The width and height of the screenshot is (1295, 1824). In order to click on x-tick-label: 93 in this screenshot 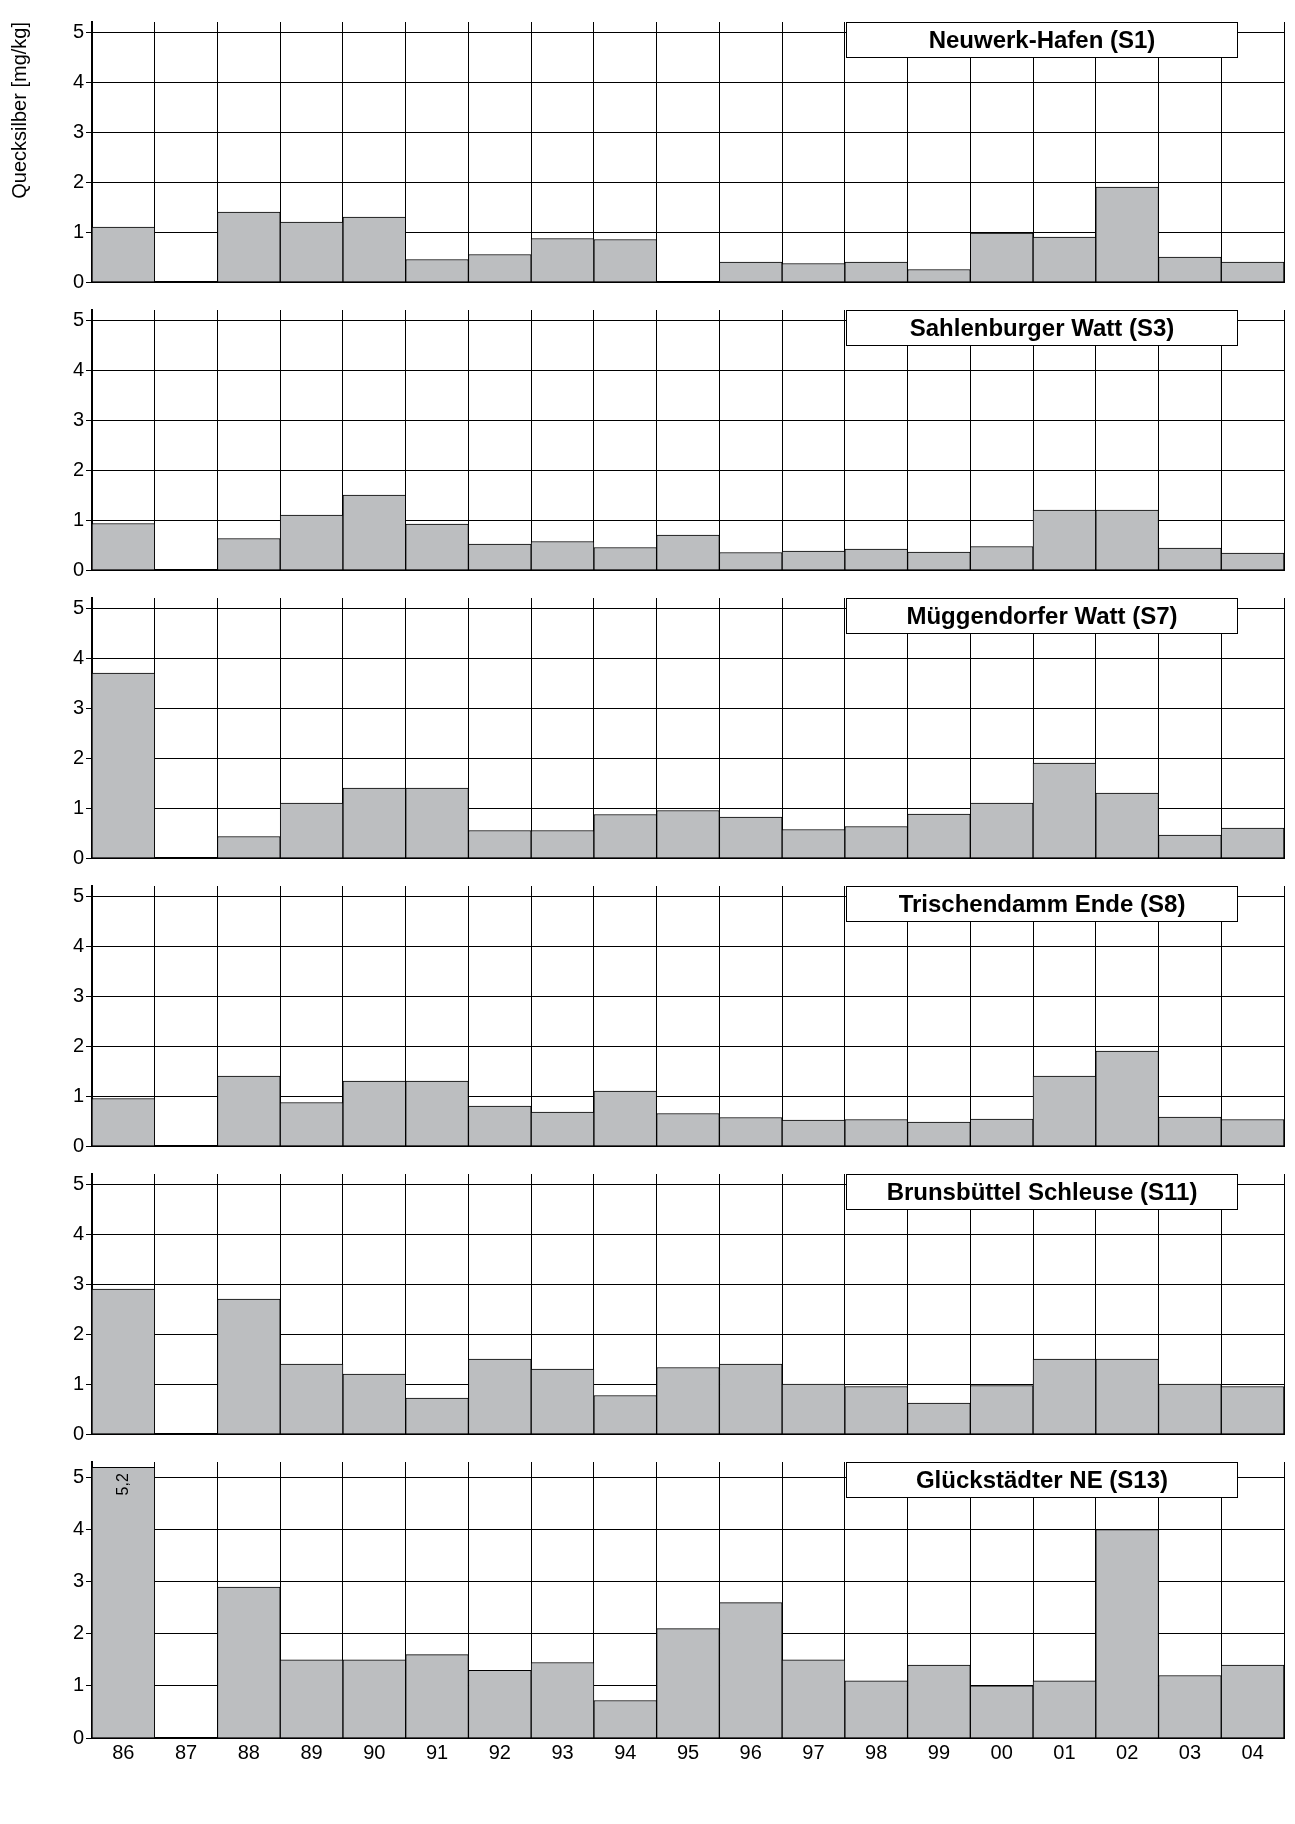, I will do `click(562, 1751)`.